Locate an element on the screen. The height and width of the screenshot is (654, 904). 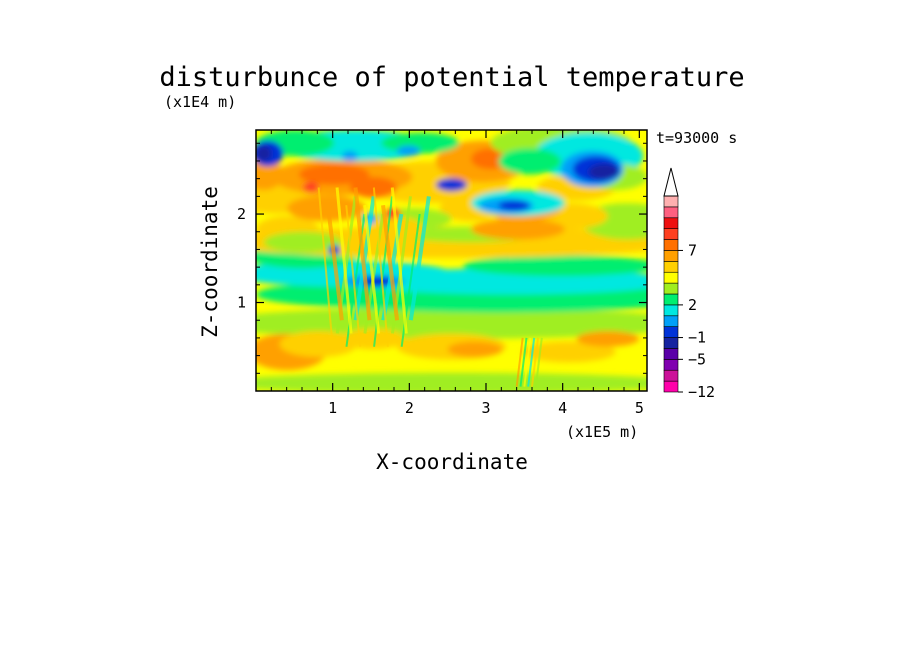
x-tick-label: 2 is located at coordinates (409, 408).